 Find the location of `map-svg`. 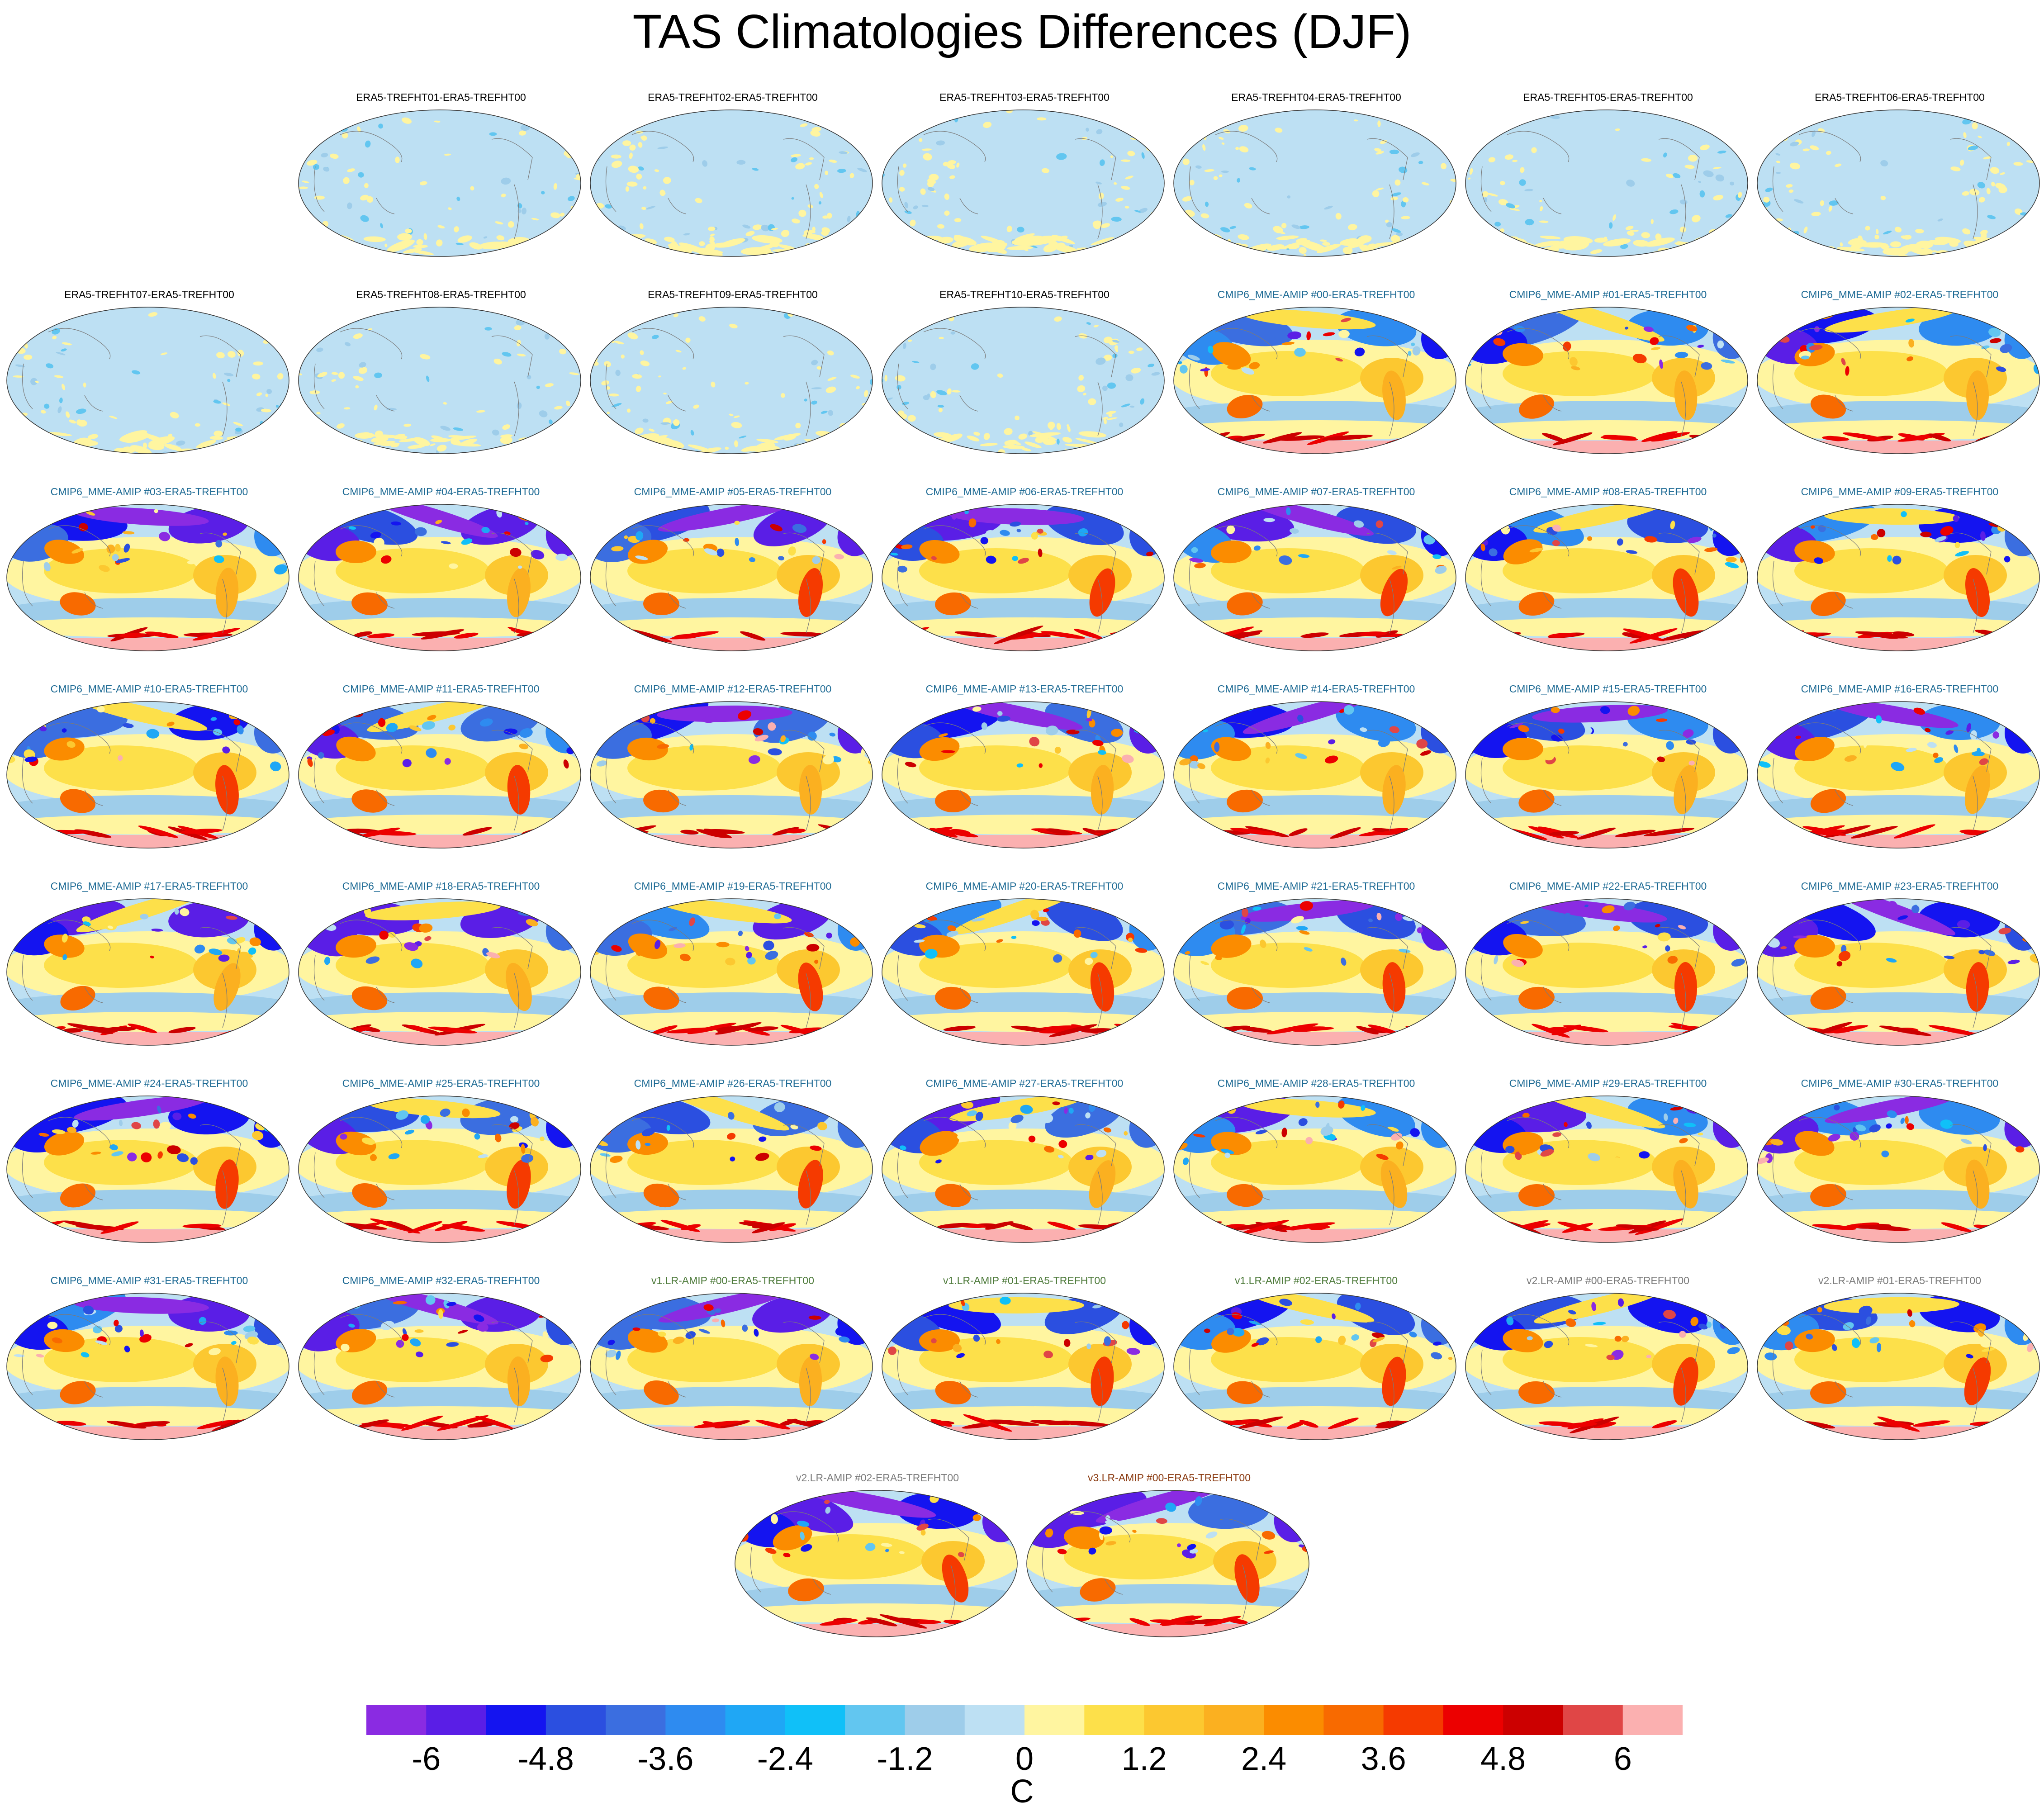

map-svg is located at coordinates (147, 1169).